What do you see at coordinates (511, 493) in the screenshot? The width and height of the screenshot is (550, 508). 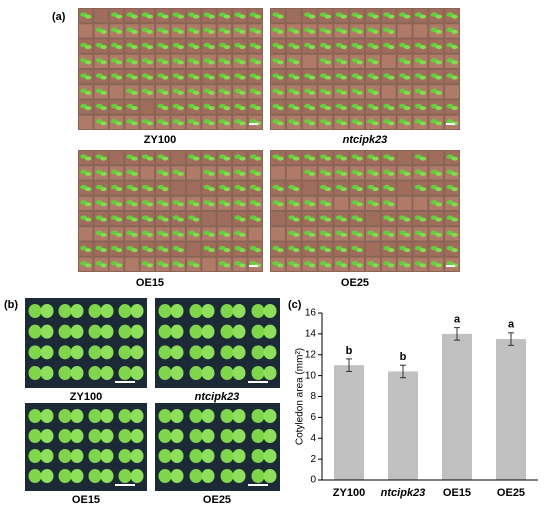 I see `x-tick-label: OE25` at bounding box center [511, 493].